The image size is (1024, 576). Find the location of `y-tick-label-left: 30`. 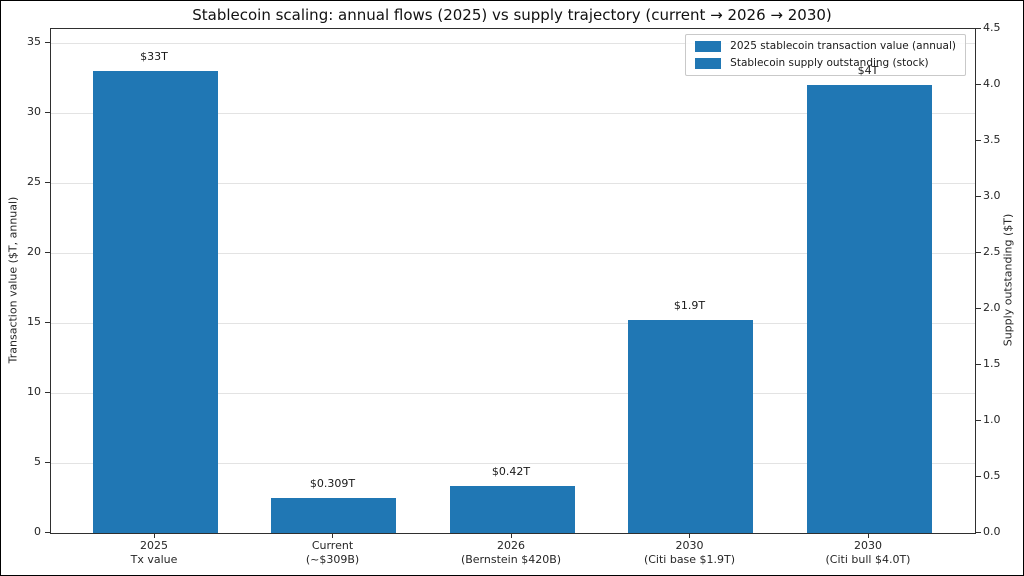

y-tick-label-left: 30 is located at coordinates (34, 111).